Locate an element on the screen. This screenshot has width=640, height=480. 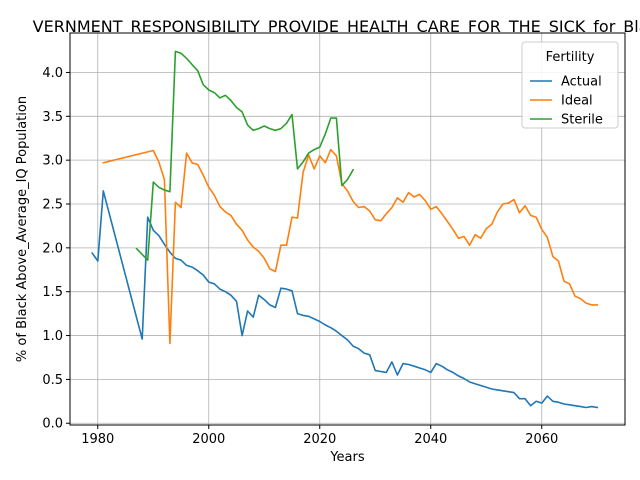
legend-box is located at coordinates (570, 85).